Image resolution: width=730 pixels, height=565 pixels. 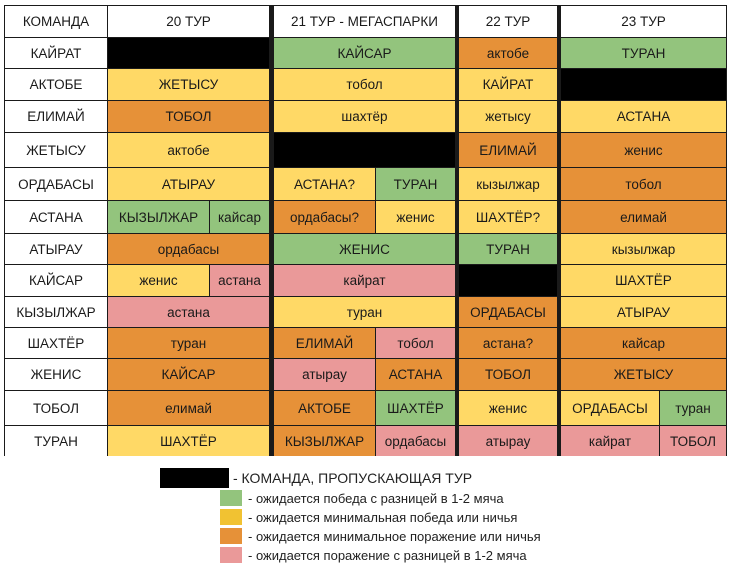 I want to click on opponent-cell: ЖЕНИС, so click(x=364, y=249).